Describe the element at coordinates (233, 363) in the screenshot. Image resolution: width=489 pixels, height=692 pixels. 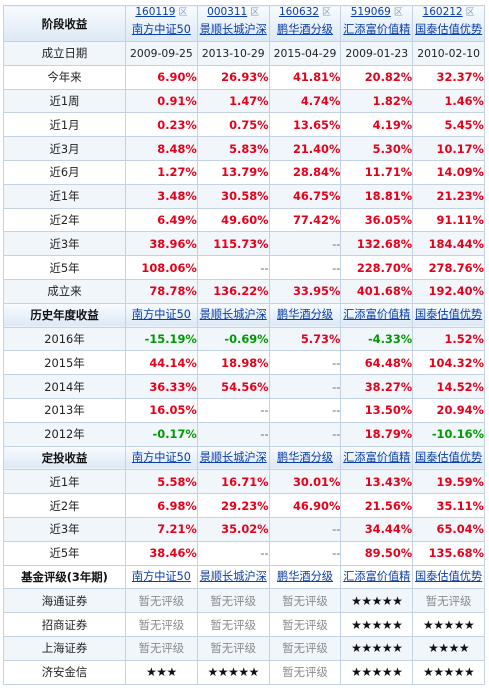
I see `return-value-positive: 18.98%` at that location.